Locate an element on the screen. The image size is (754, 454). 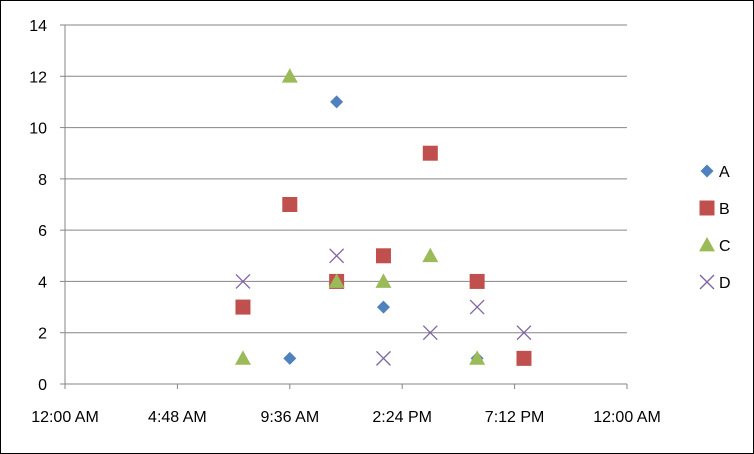
x-tick-label: 2:24 PM is located at coordinates (402, 417).